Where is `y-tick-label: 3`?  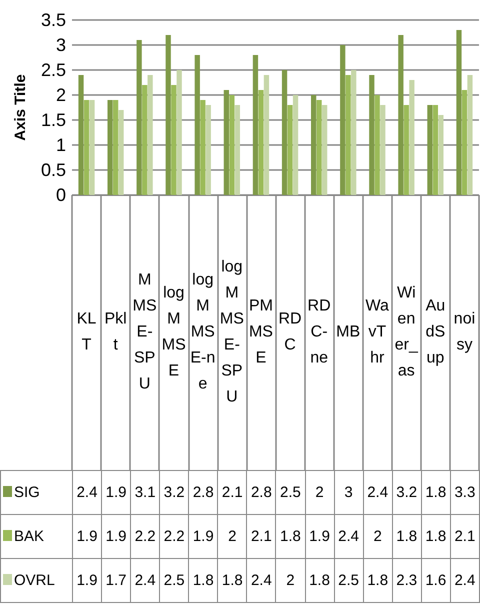
y-tick-label: 3 is located at coordinates (61, 45).